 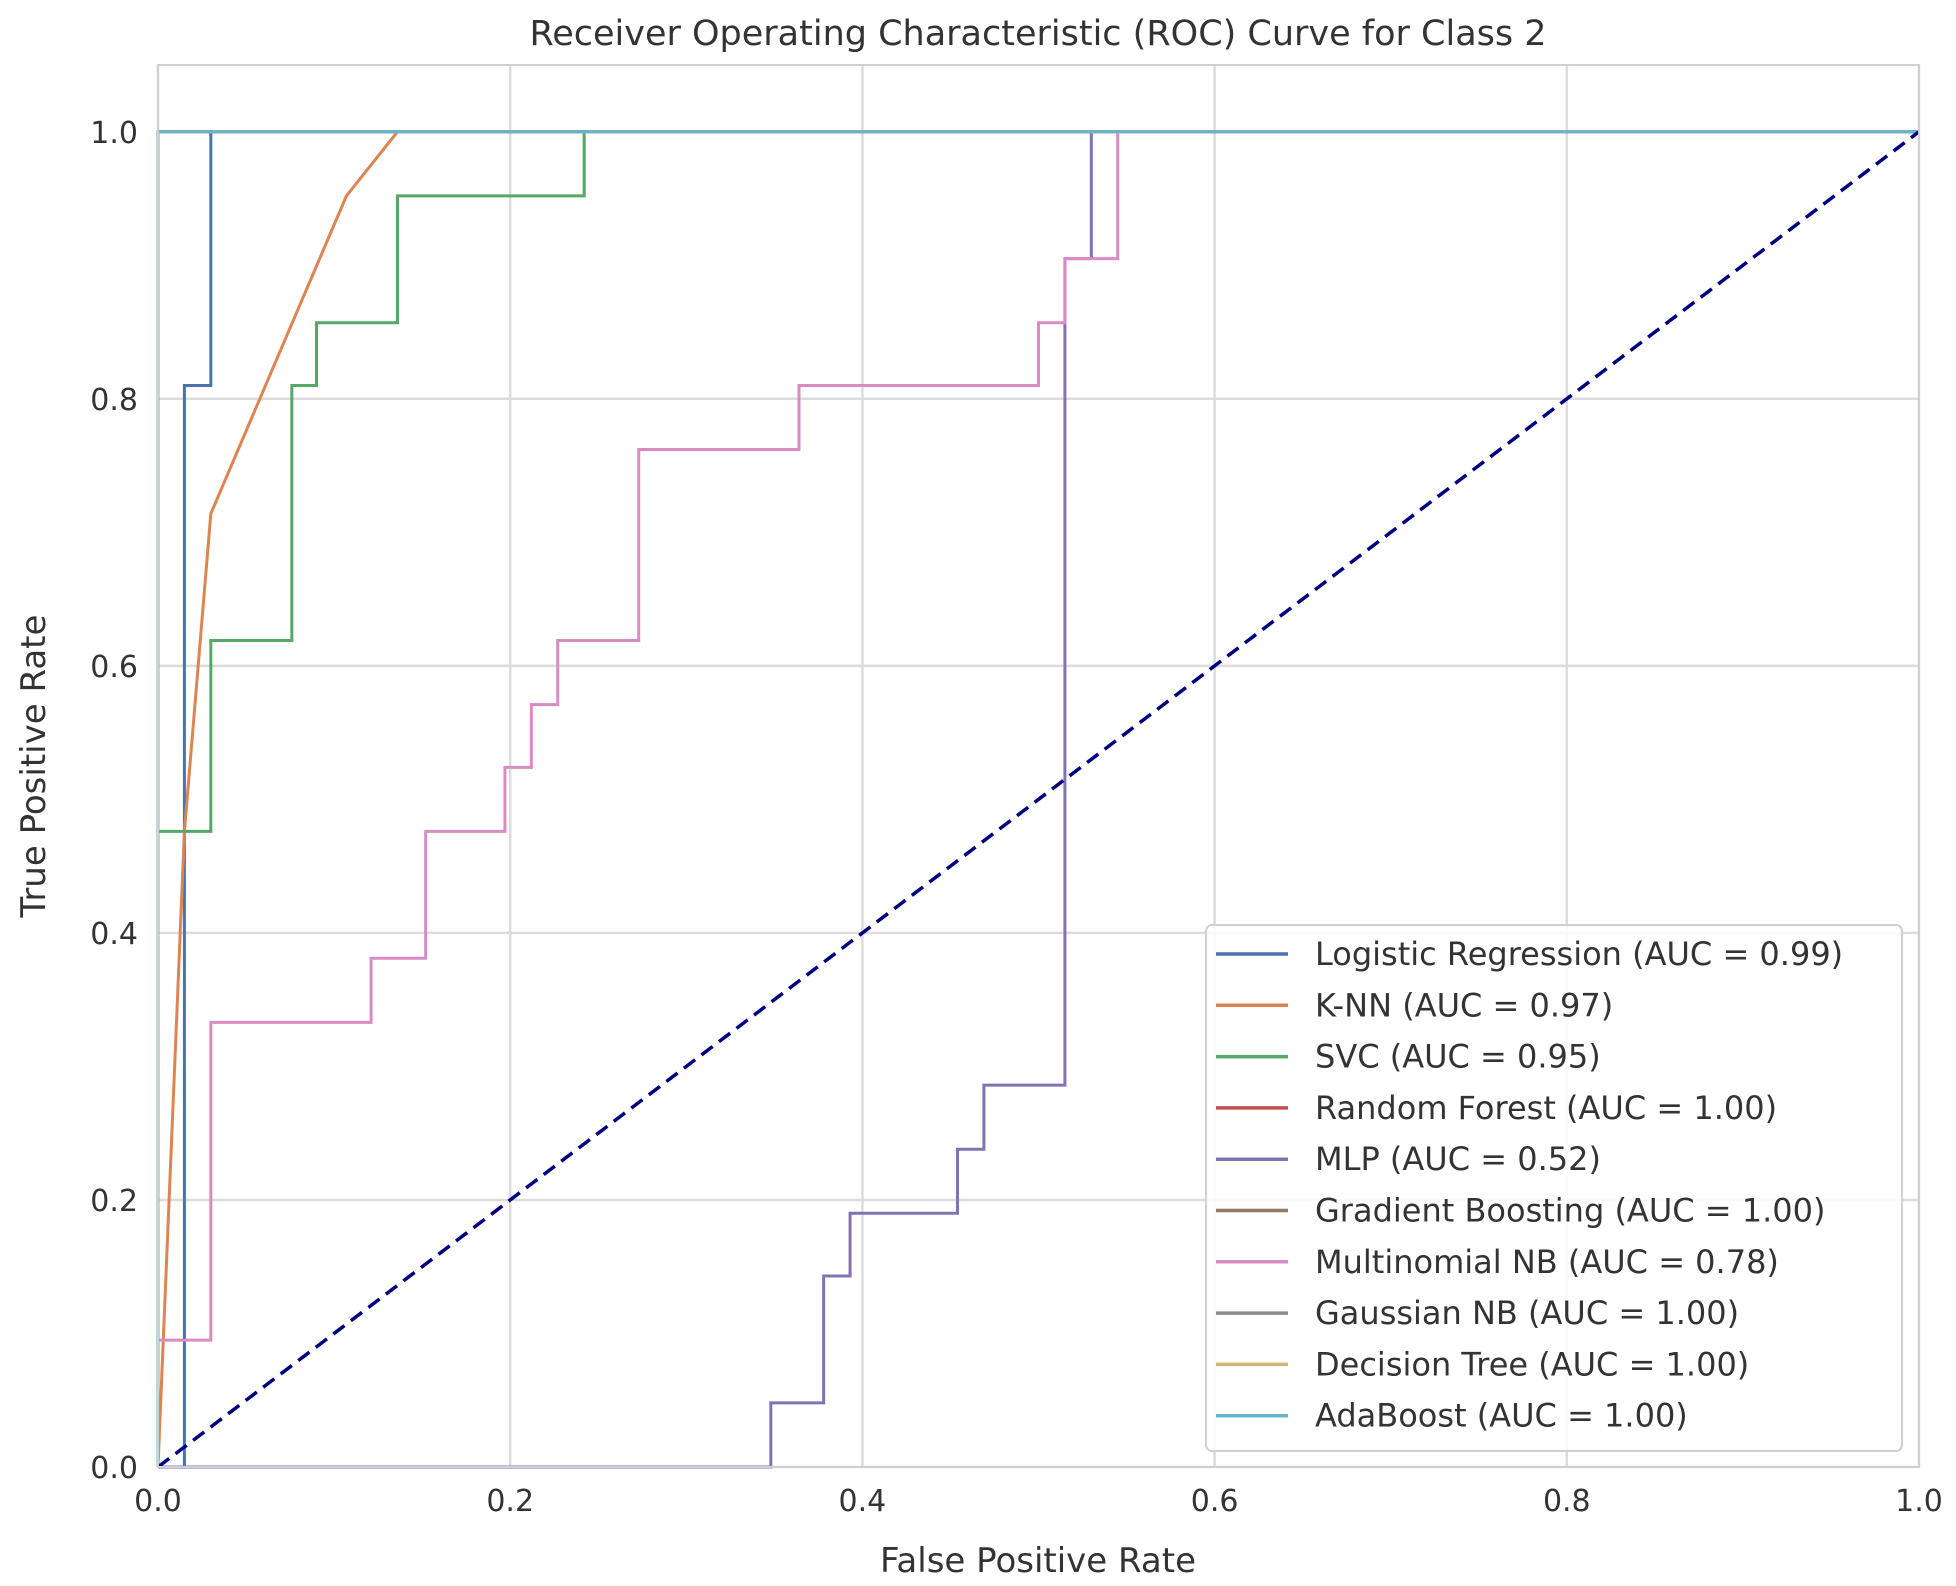 What do you see at coordinates (1458, 1159) in the screenshot?
I see `legend-entry: MLP (AUC = 0.52)` at bounding box center [1458, 1159].